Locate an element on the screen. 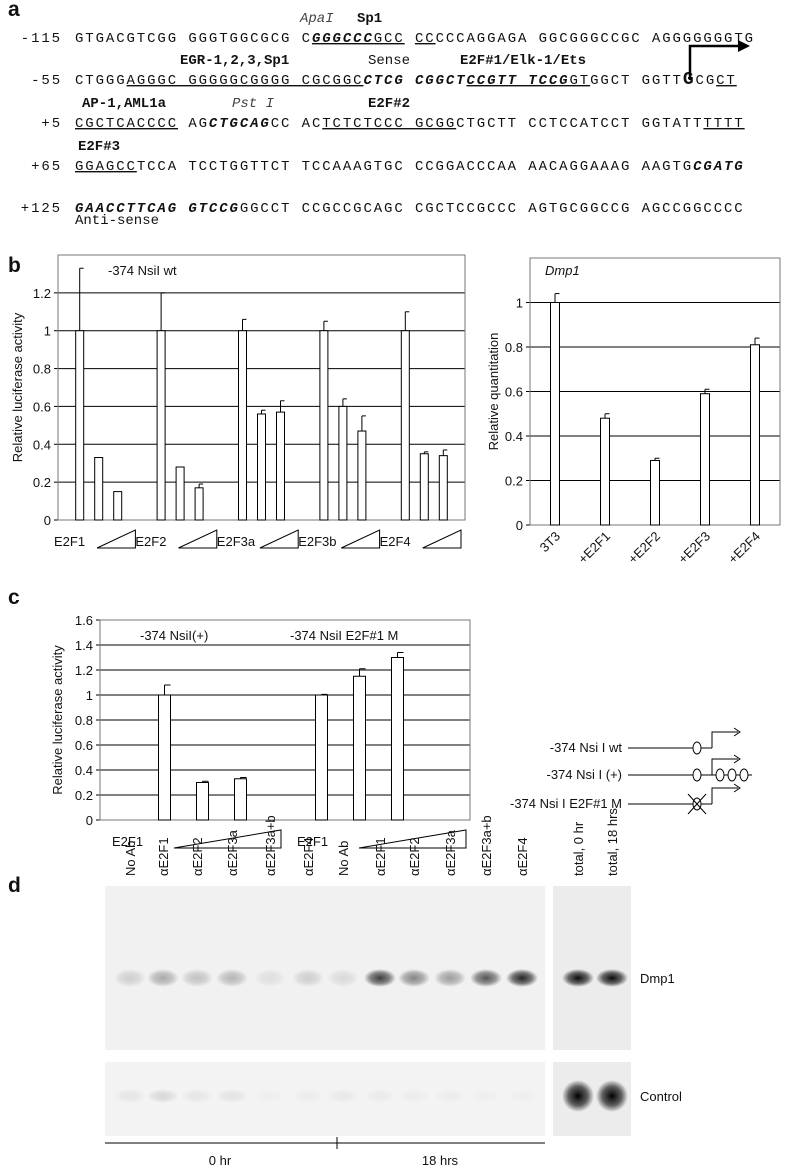 This screenshot has height=1171, width=800. y-tick-label: 0.8 is located at coordinates (514, 347).